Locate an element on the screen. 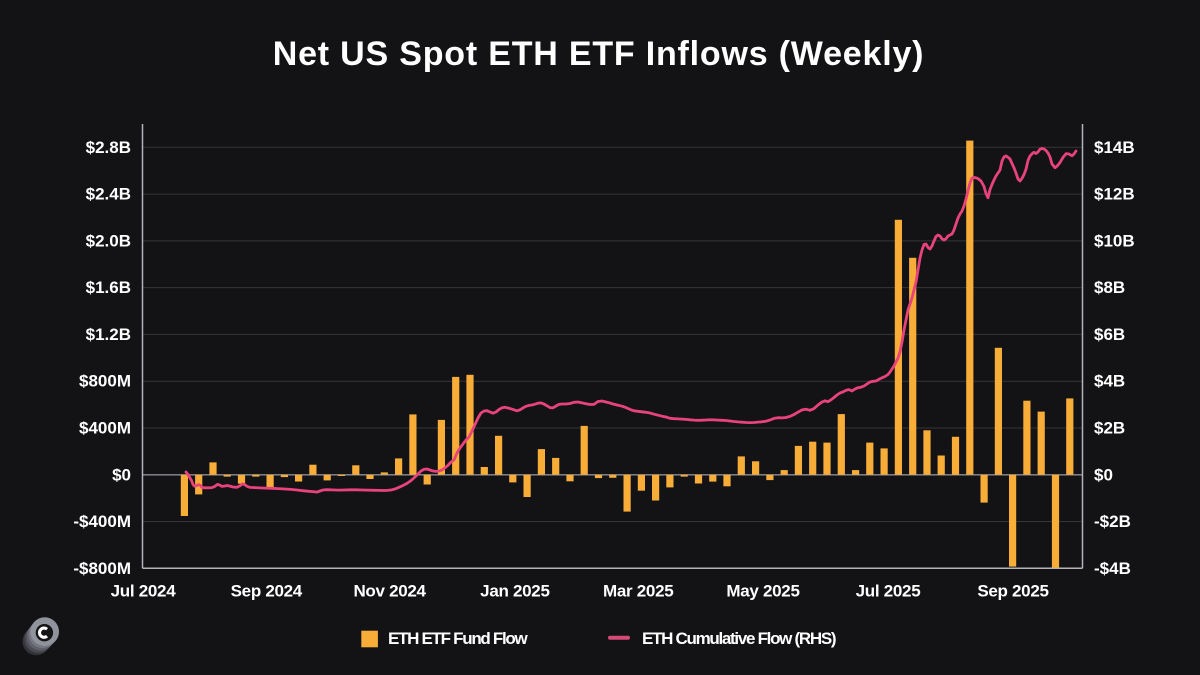 This screenshot has height=675, width=1200. svg-text: $10B is located at coordinates (1114, 240).